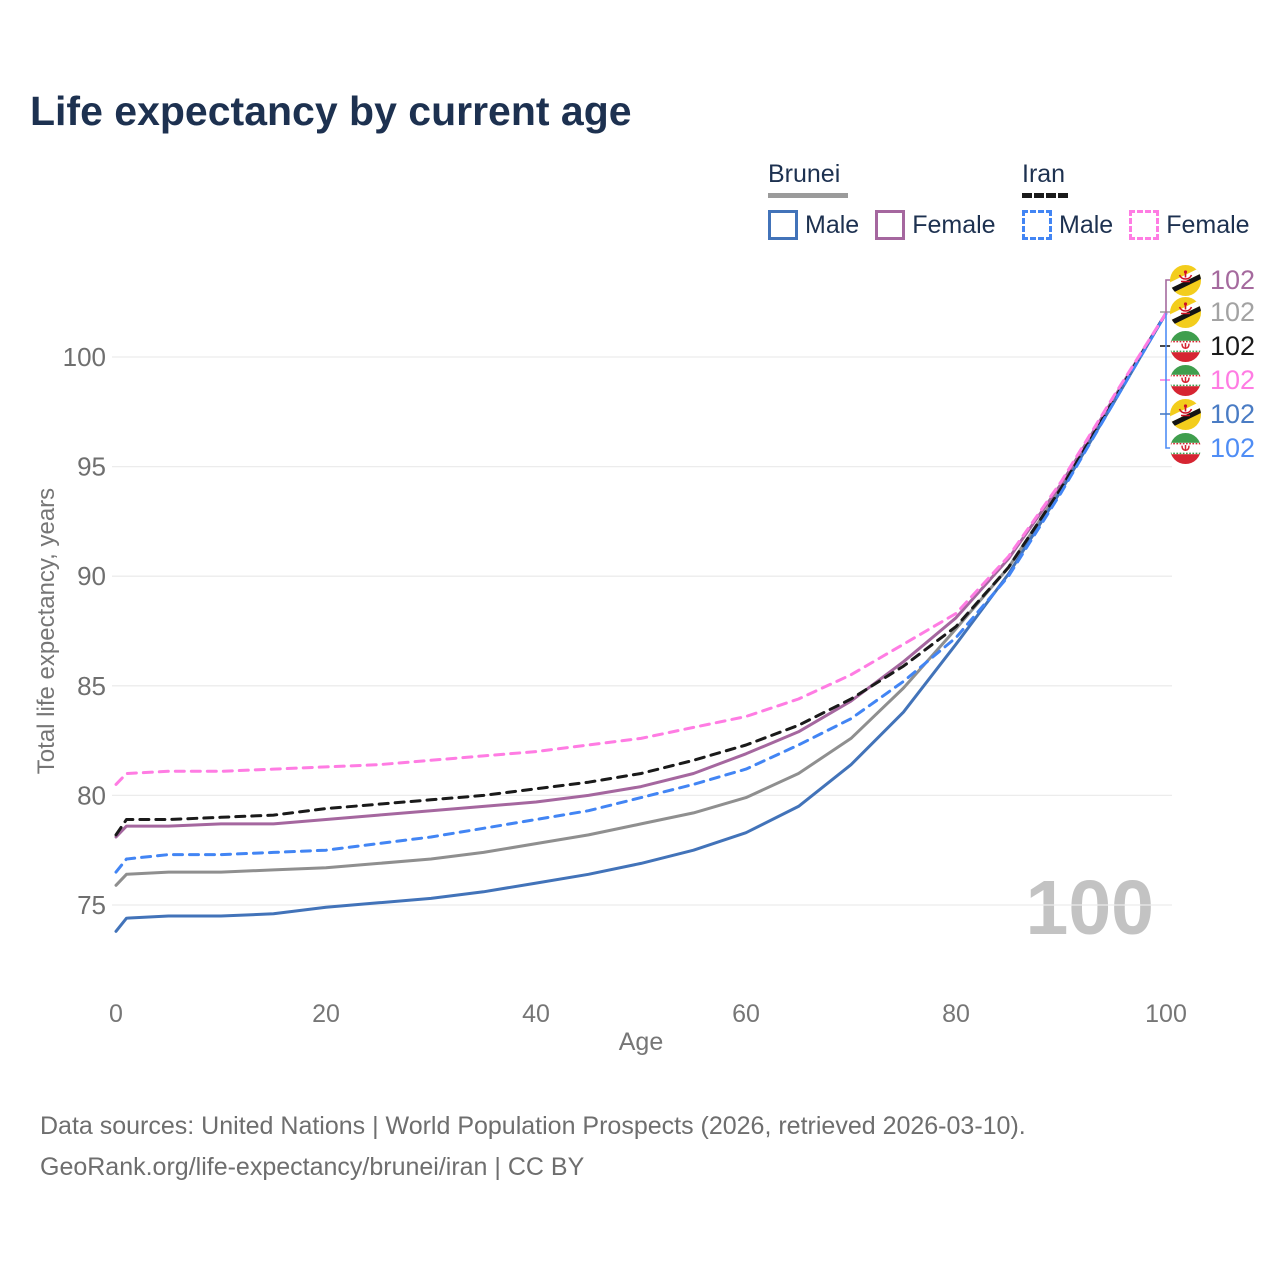  What do you see at coordinates (91, 905) in the screenshot?
I see `y-tick-75: 75` at bounding box center [91, 905].